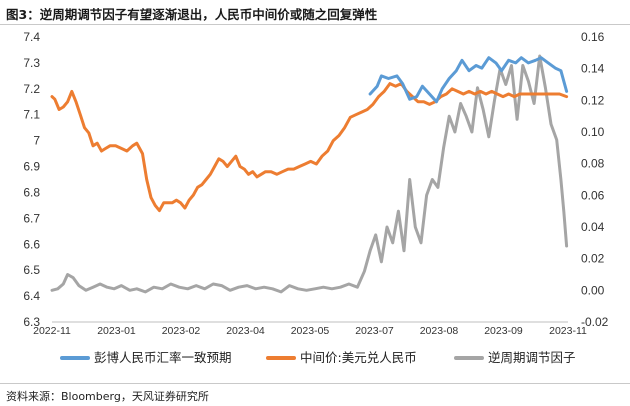 Image resolution: width=630 pixels, height=406 pixels. Describe the element at coordinates (31, 37) in the screenshot. I see `y-left-tick-label: 7.4` at that location.